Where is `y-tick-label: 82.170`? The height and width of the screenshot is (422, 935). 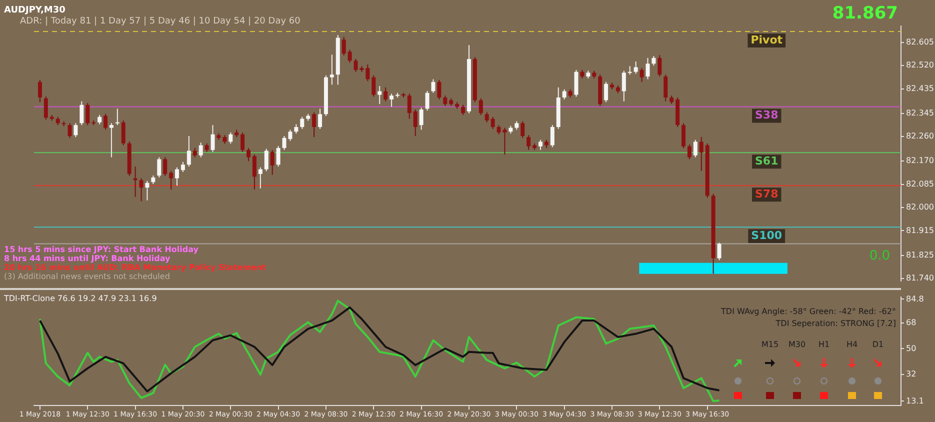
y-tick-label: 82.170 is located at coordinates (920, 161).